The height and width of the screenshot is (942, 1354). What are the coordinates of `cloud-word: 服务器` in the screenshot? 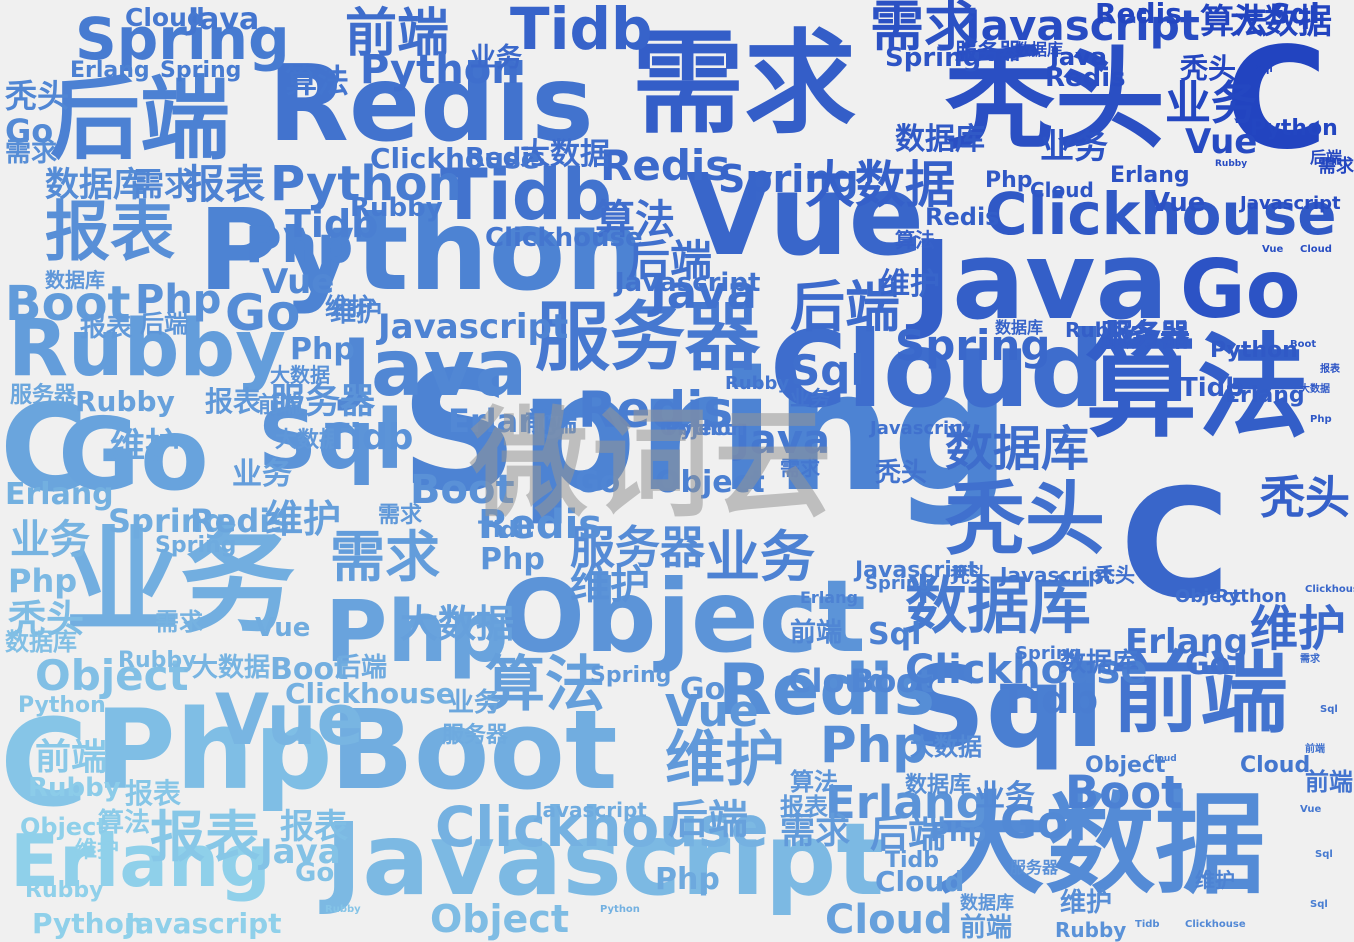 It's located at (1145, 336).